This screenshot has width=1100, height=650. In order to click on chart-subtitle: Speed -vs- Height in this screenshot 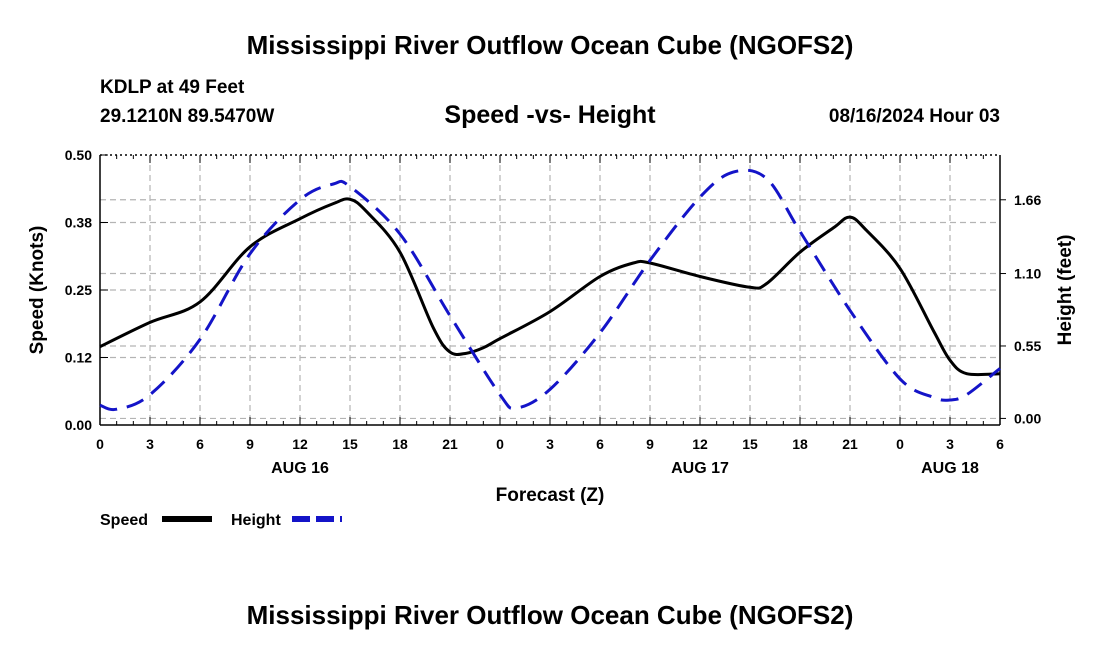, I will do `click(550, 115)`.